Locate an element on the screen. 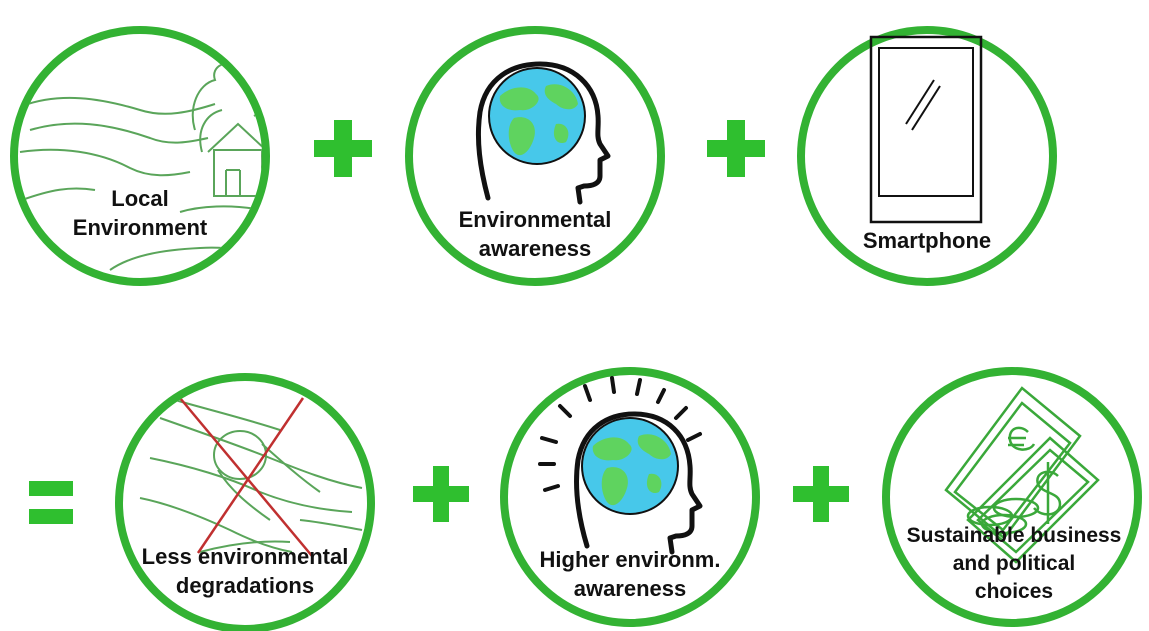 This screenshot has width=1149, height=631. circle-higher-awareness is located at coordinates (630, 497).